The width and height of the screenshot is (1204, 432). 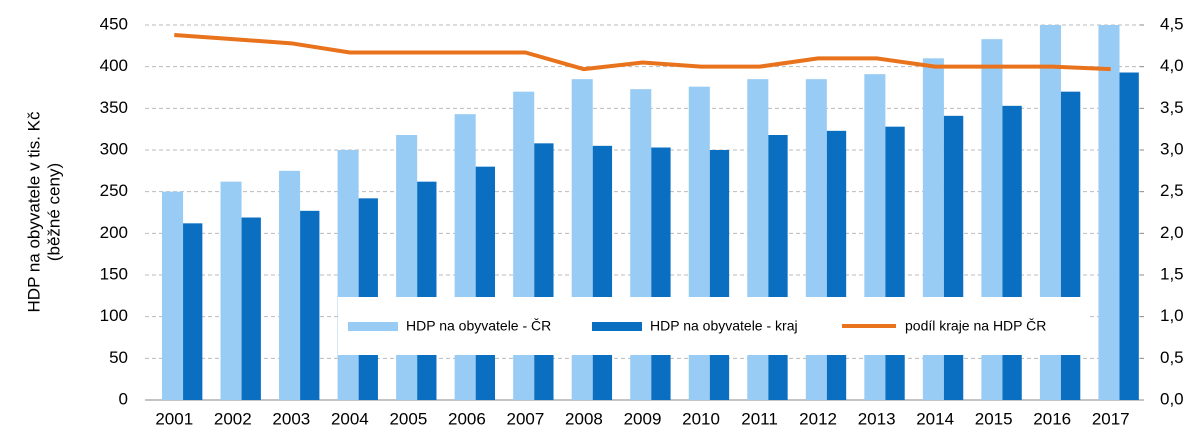 I want to click on x-tick-label: 2008, so click(x=584, y=418).